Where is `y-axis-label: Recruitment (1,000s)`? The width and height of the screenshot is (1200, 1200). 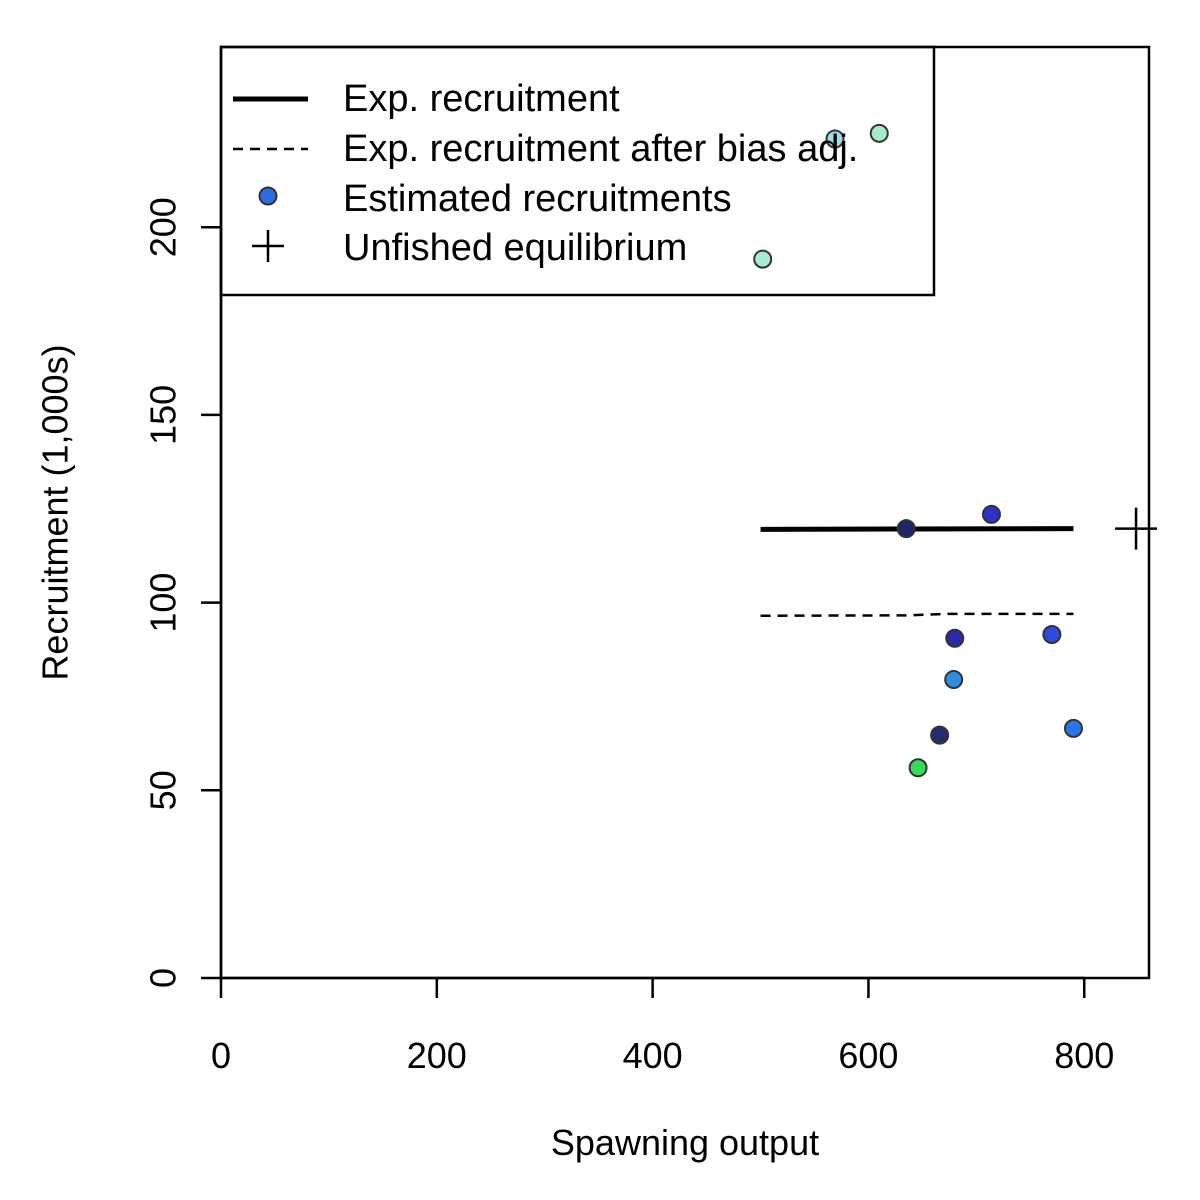
y-axis-label: Recruitment (1,000s) is located at coordinates (55, 512).